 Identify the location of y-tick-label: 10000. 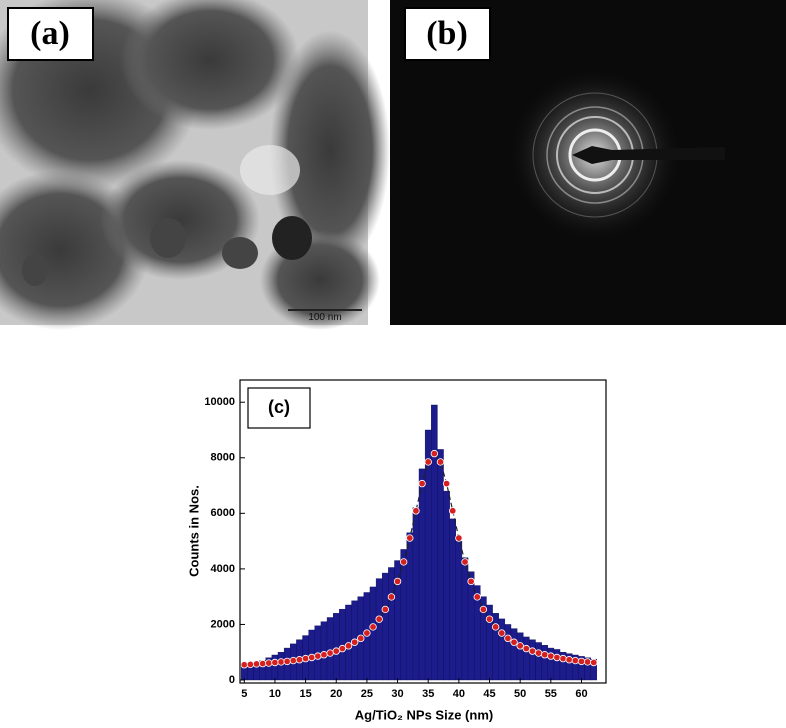
(219, 402).